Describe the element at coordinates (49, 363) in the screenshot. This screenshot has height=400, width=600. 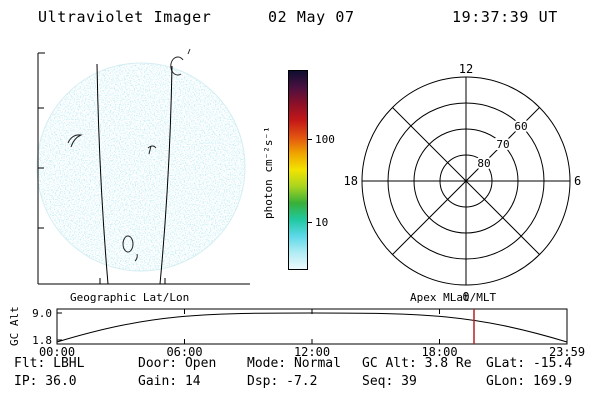
I see `status-flt: Flt: LBHL` at that location.